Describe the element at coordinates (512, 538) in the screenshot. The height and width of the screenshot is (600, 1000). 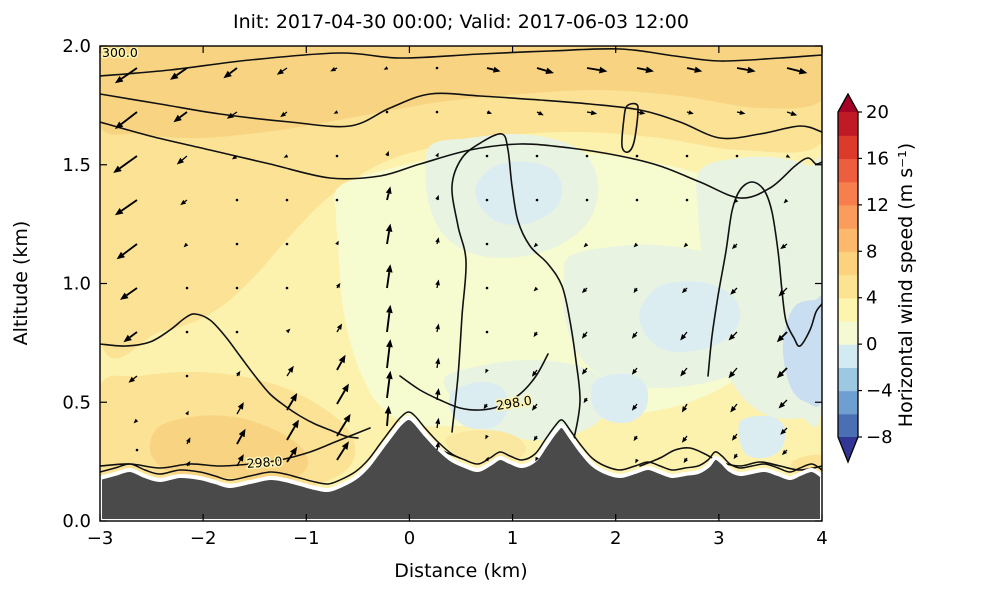
I see `x-tick-label: 1` at that location.